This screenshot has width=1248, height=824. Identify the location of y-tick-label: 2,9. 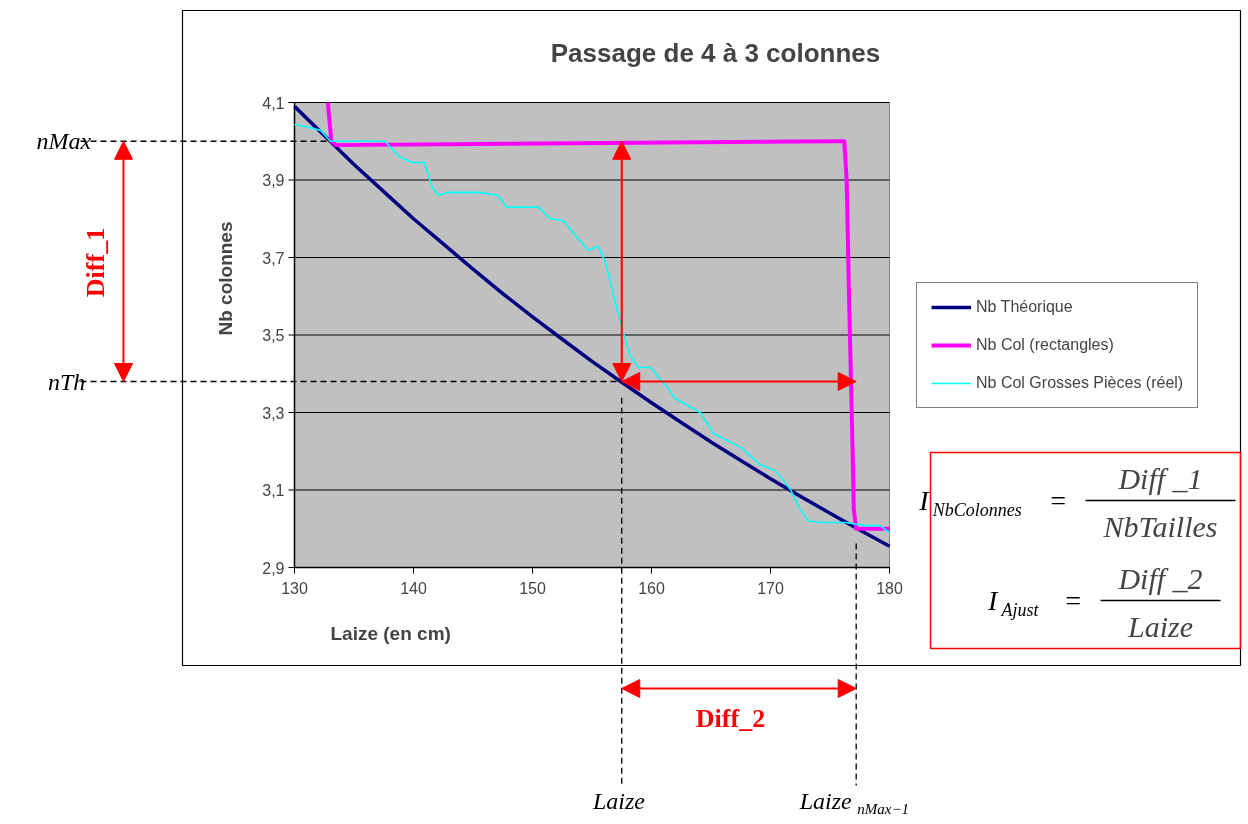
(273, 568).